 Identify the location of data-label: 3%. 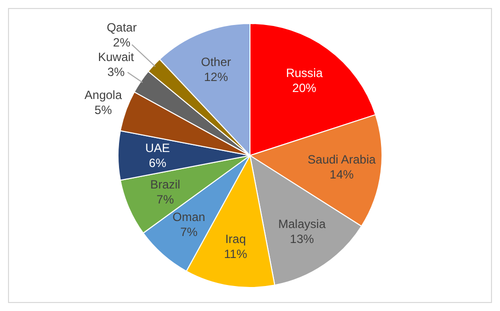
(116, 71).